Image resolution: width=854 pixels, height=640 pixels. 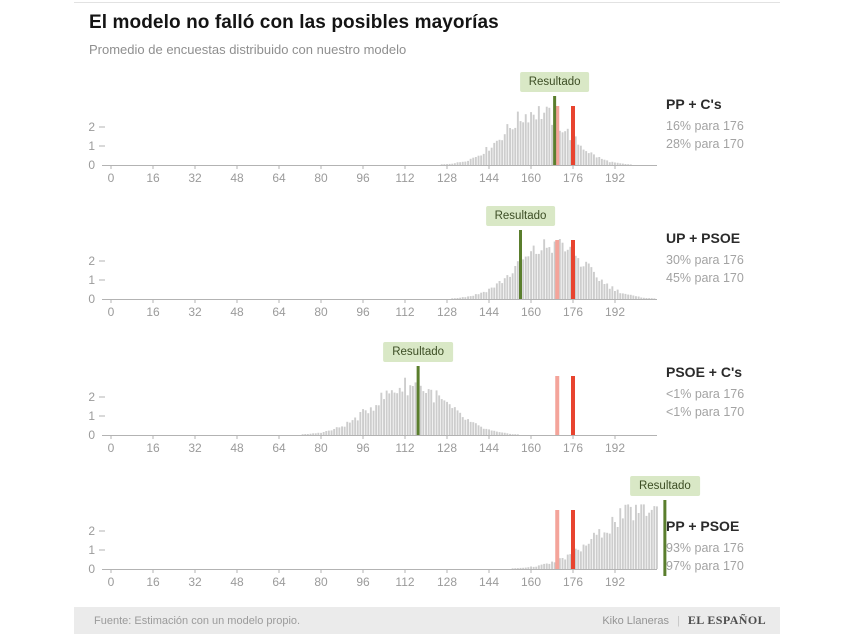 What do you see at coordinates (377, 544) in the screenshot?
I see `histogram-pp-psoe: 0 16 32 48 64 80 96 112 128 144 160 176 192 0 1 2` at bounding box center [377, 544].